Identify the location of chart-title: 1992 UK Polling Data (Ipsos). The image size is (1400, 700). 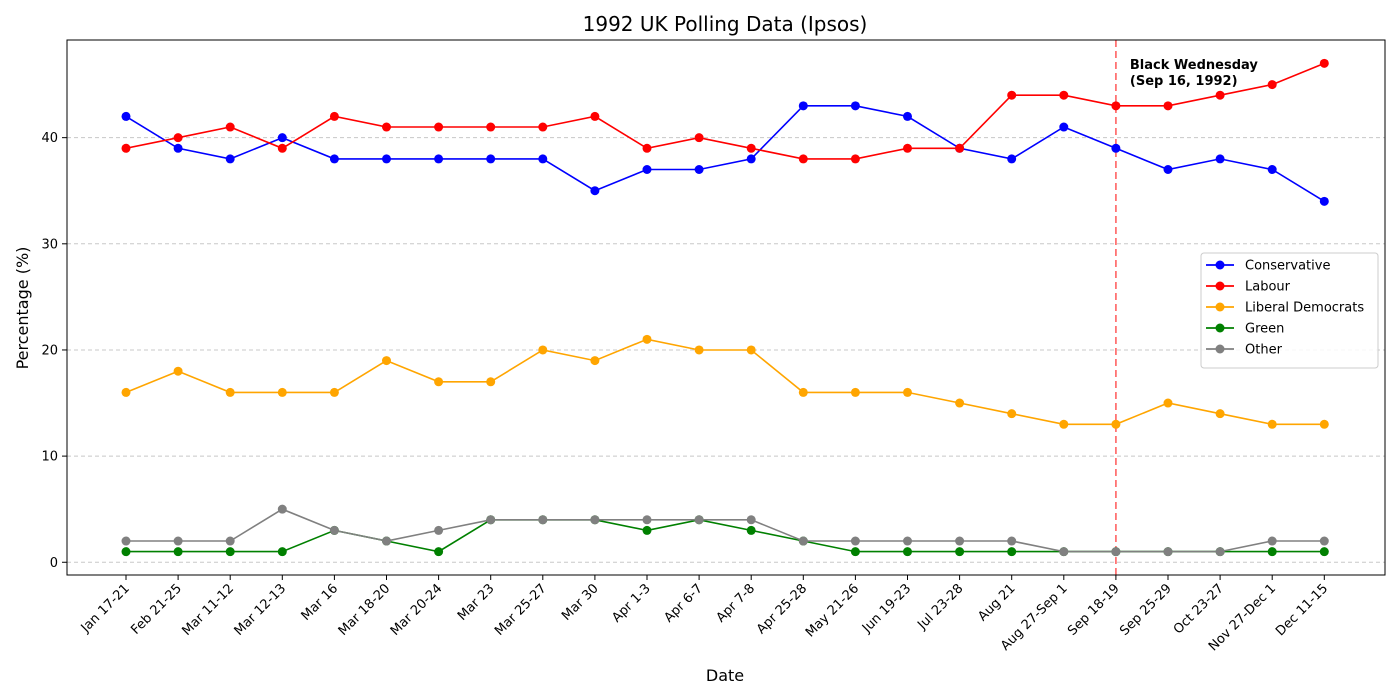
(725, 24).